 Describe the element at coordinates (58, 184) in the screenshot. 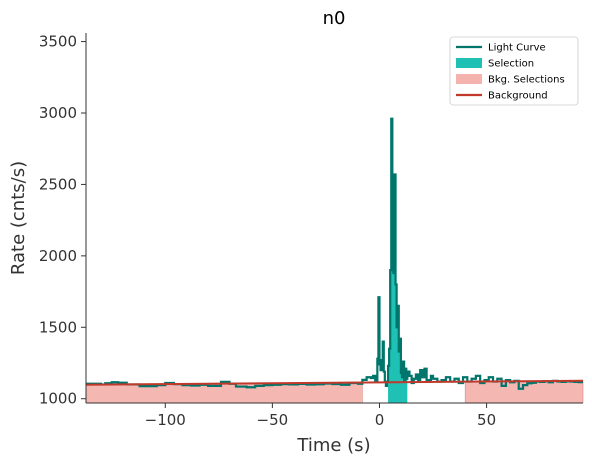

I see `y-tick-label: 2500` at that location.